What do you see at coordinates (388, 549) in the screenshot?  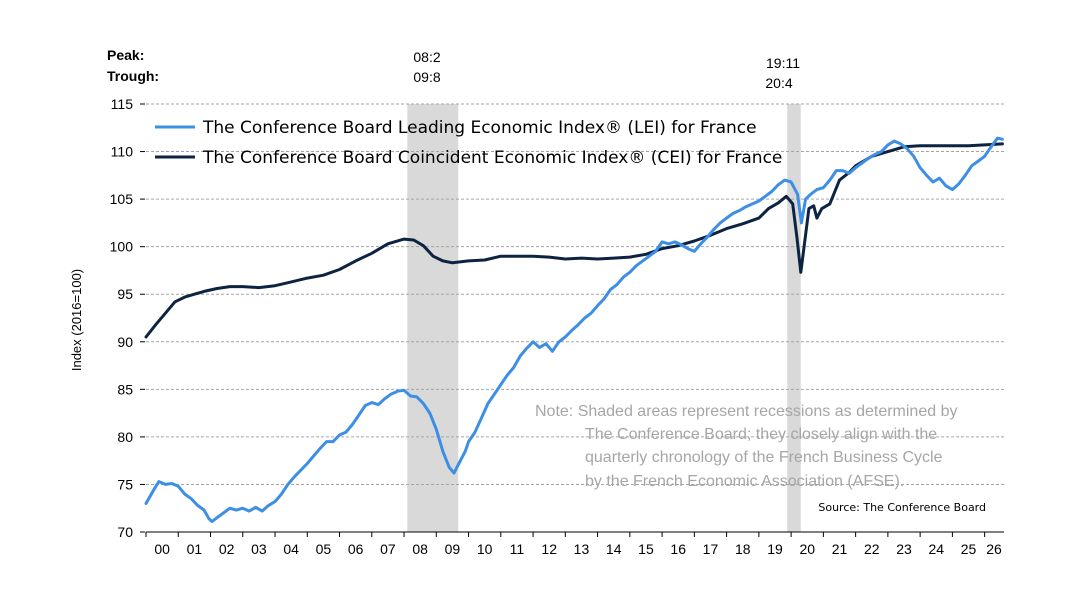 I see `x-tick-label-07: 07` at bounding box center [388, 549].